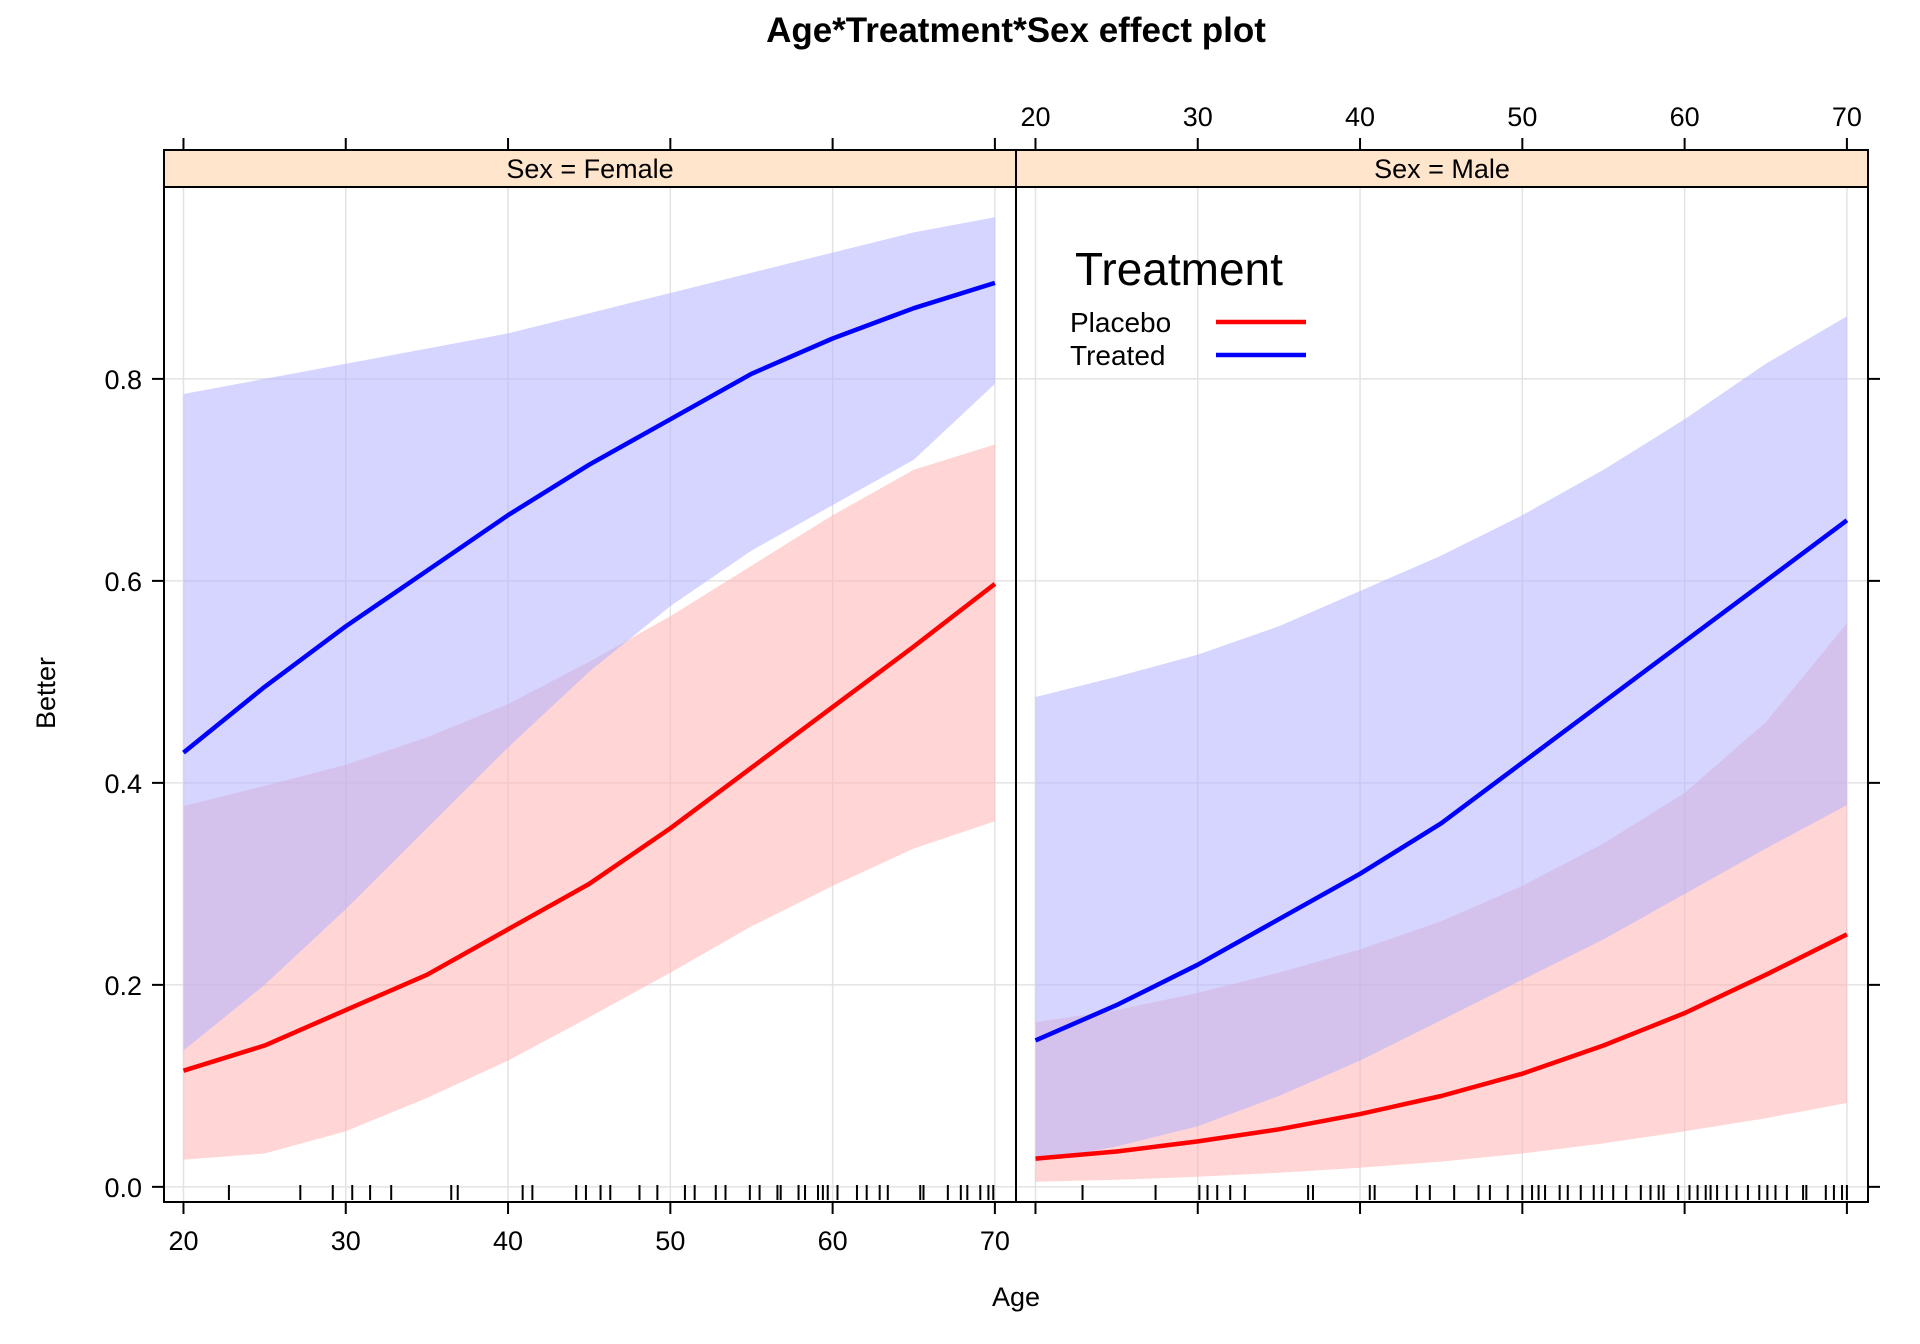 The image size is (1920, 1344). I want to click on y-tick-label: 0.0, so click(123, 1188).